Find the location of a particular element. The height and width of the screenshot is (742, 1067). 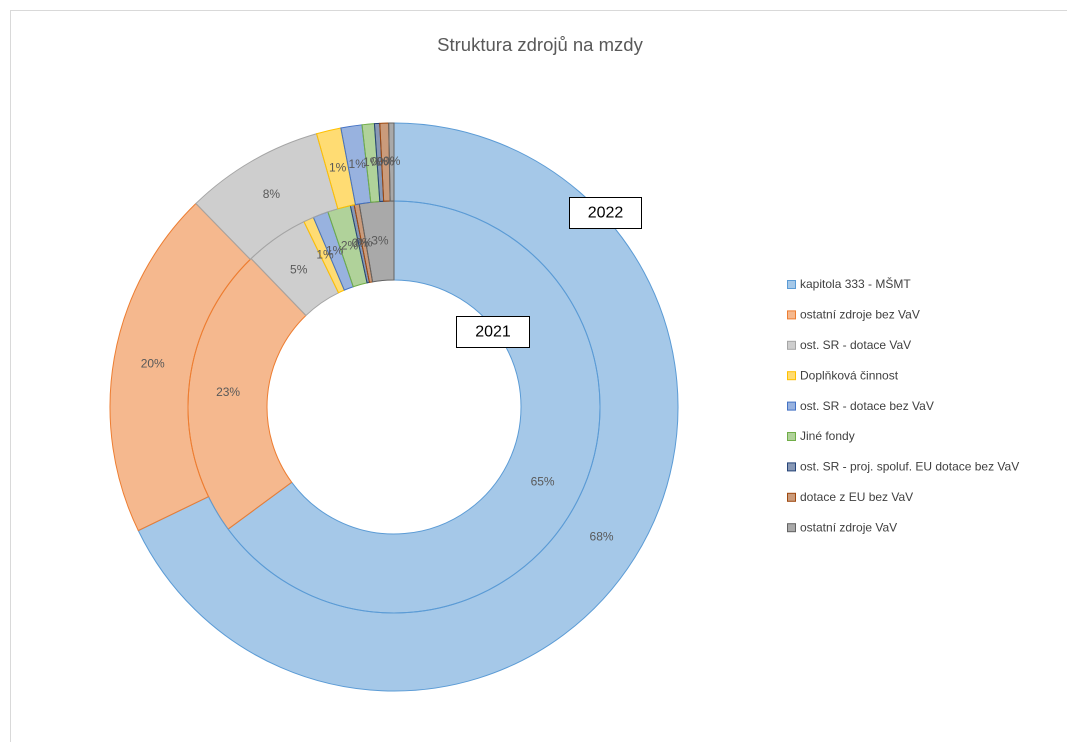

data-label: 8% is located at coordinates (272, 194).